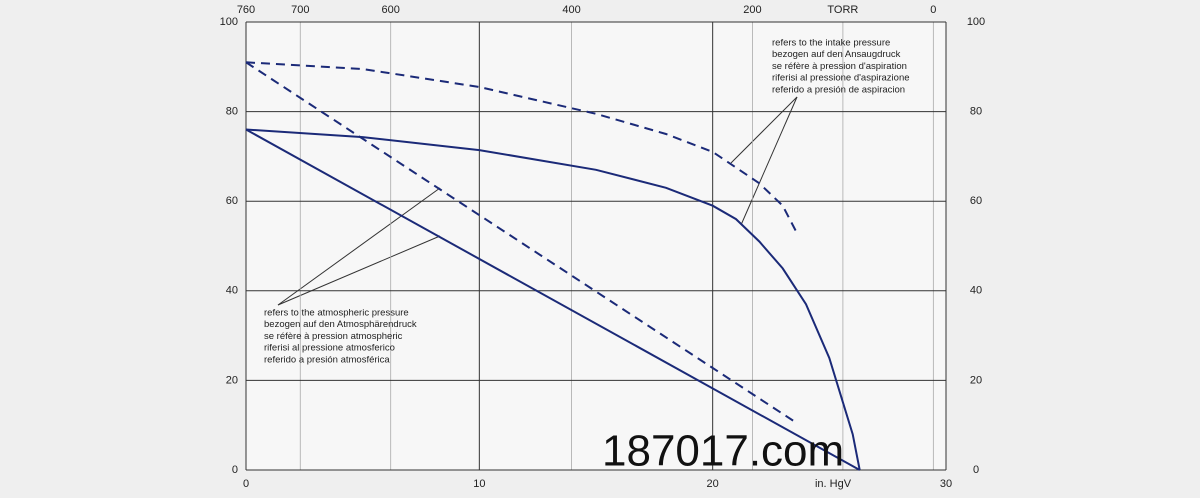 The image size is (1200, 498). What do you see at coordinates (842, 10) in the screenshot?
I see `x2-tick-label: TORR` at bounding box center [842, 10].